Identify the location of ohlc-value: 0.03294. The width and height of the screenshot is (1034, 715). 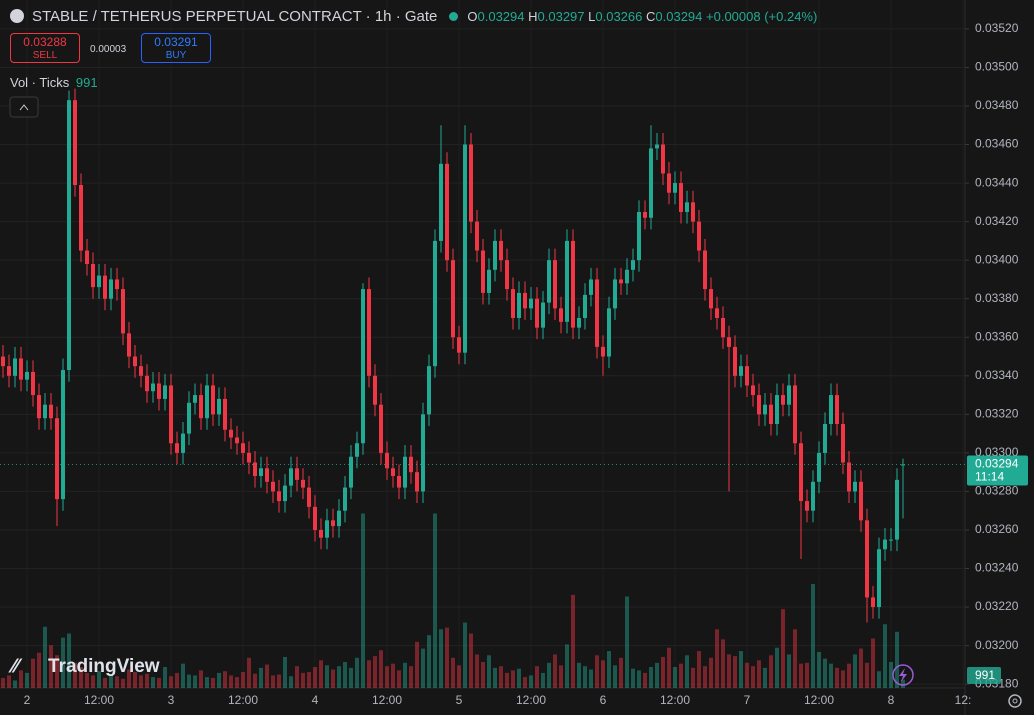
(501, 16).